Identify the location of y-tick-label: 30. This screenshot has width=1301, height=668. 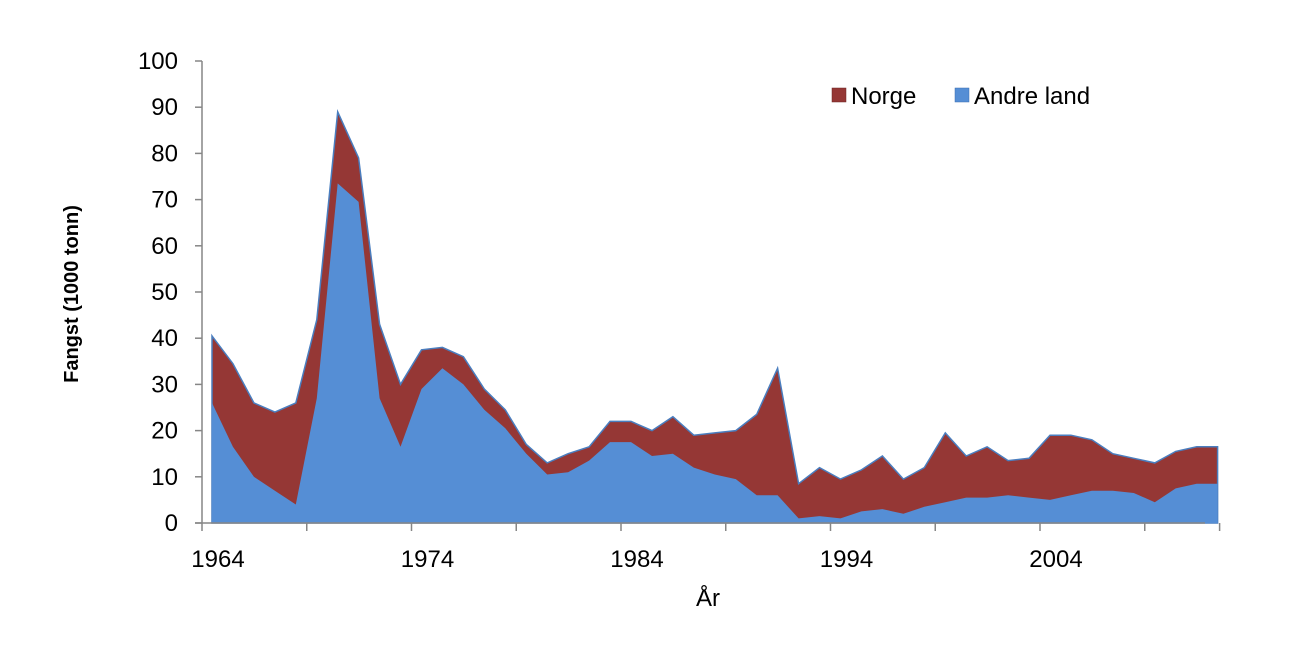
(164, 384).